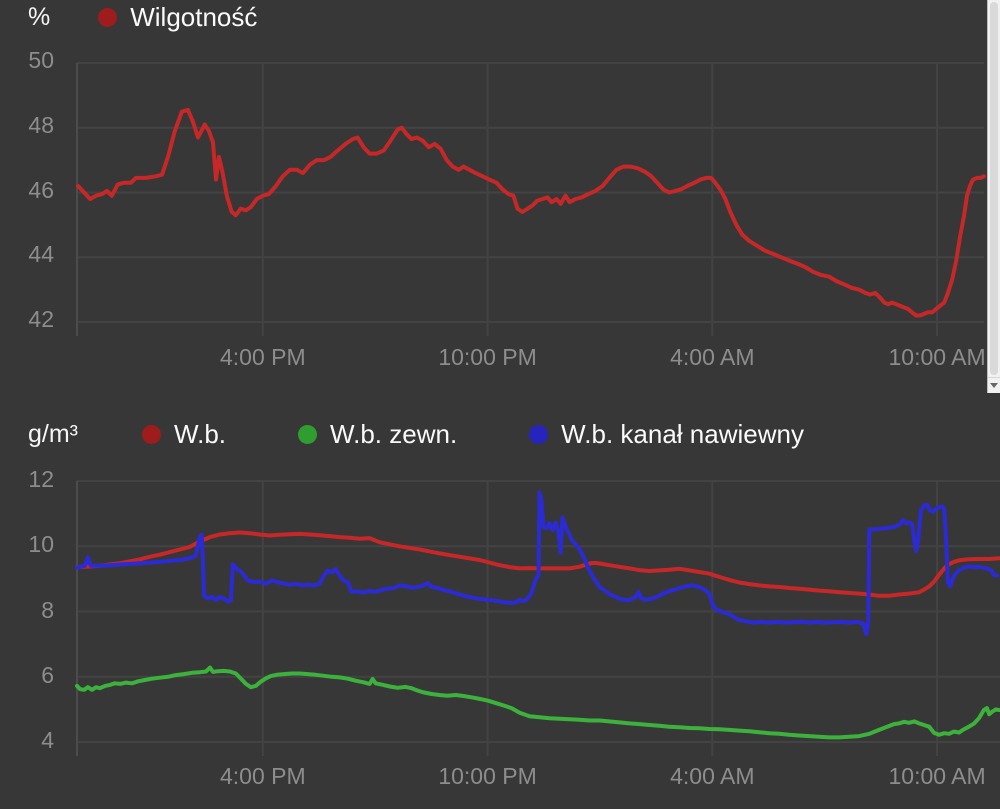 Image resolution: width=1000 pixels, height=809 pixels. What do you see at coordinates (41, 124) in the screenshot?
I see `y-tick-label: 48` at bounding box center [41, 124].